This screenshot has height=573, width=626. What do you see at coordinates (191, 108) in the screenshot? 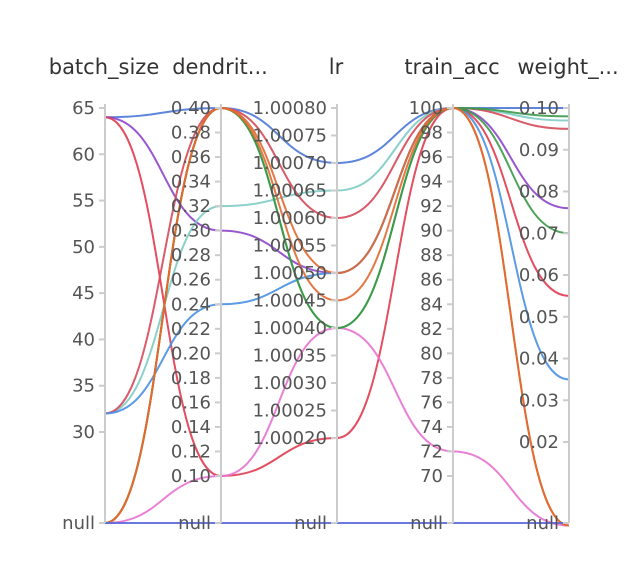
I see `tick-label: 0.40` at bounding box center [191, 108].